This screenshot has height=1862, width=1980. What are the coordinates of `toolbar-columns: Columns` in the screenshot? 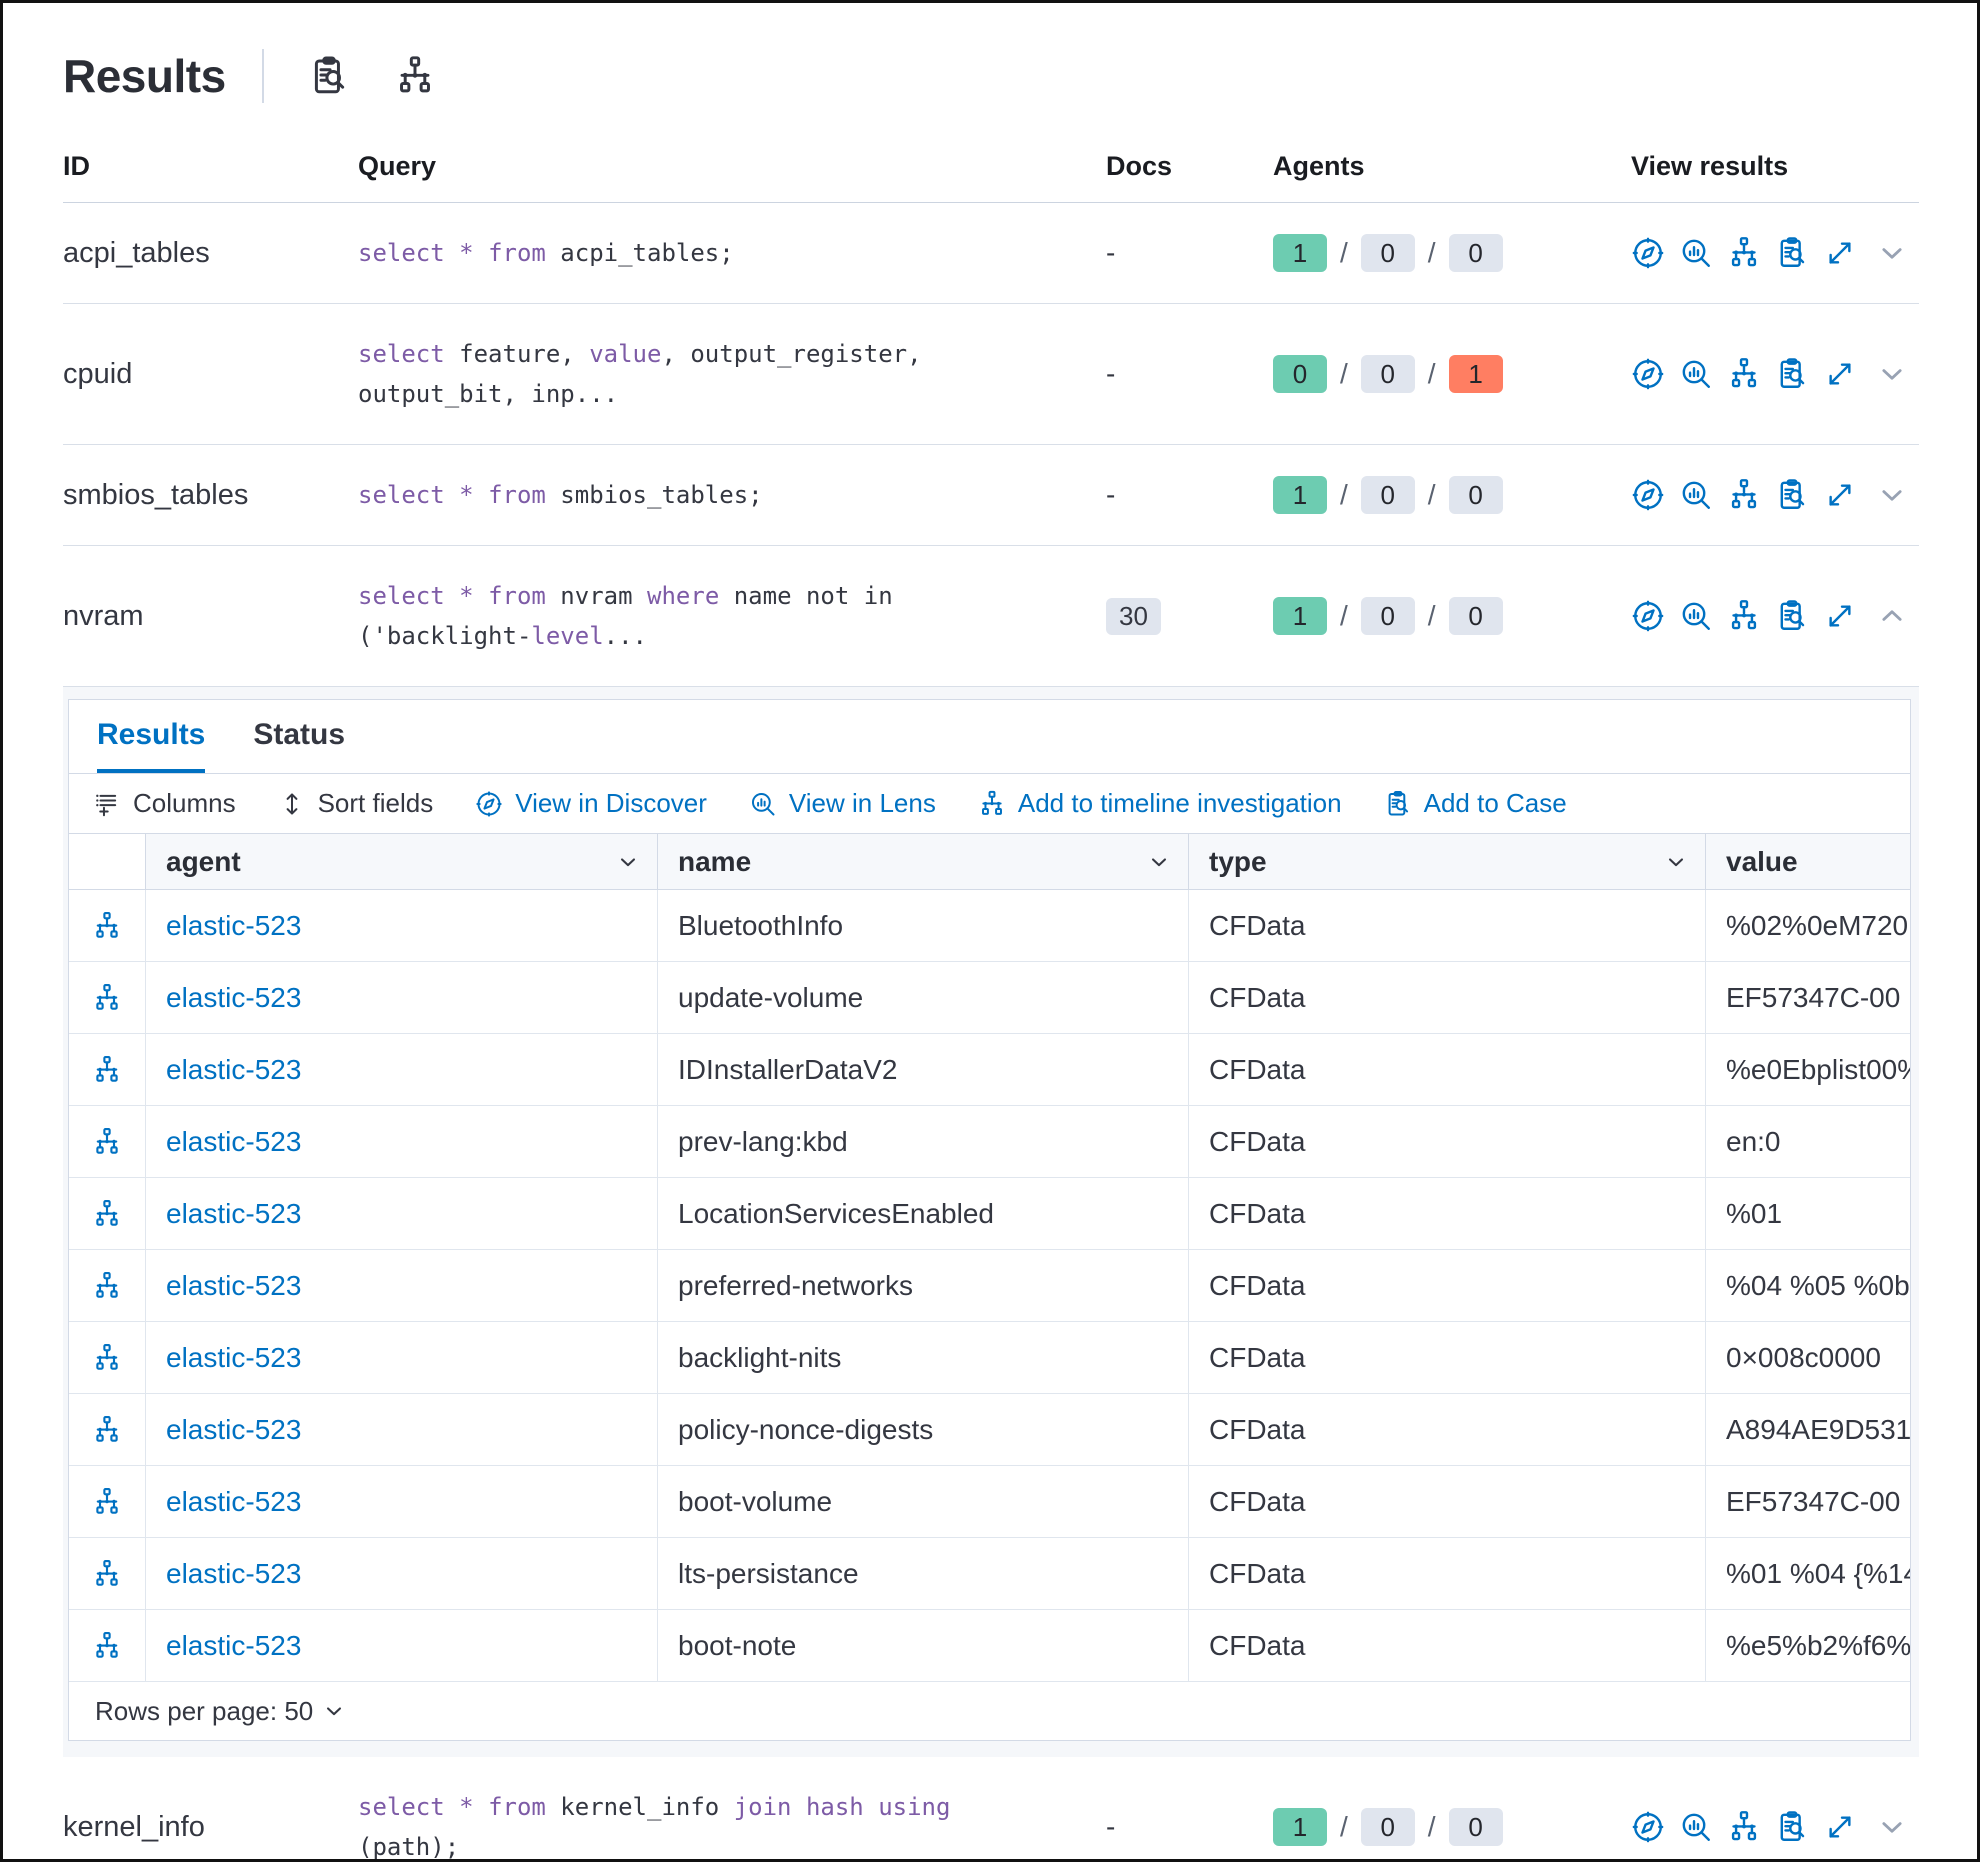 It's located at (164, 803).